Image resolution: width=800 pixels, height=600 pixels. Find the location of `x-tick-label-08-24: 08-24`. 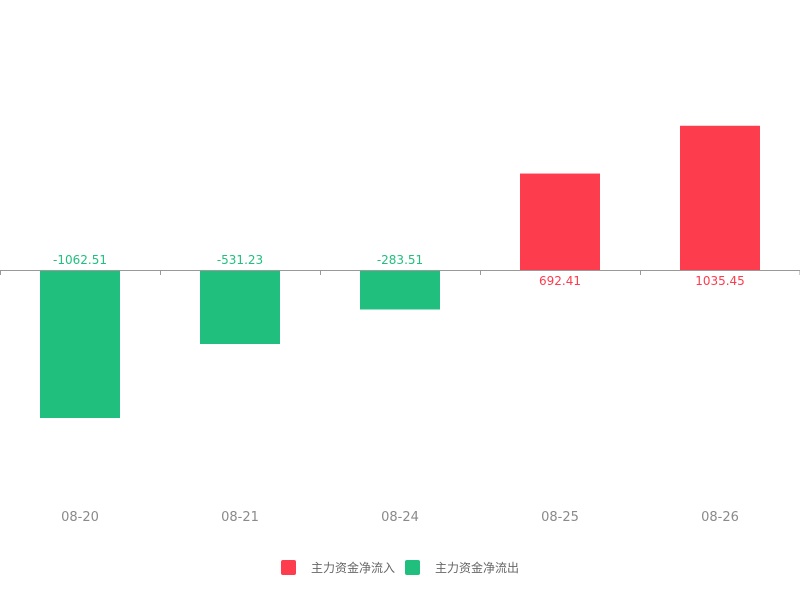

x-tick-label-08-24: 08-24 is located at coordinates (400, 517).